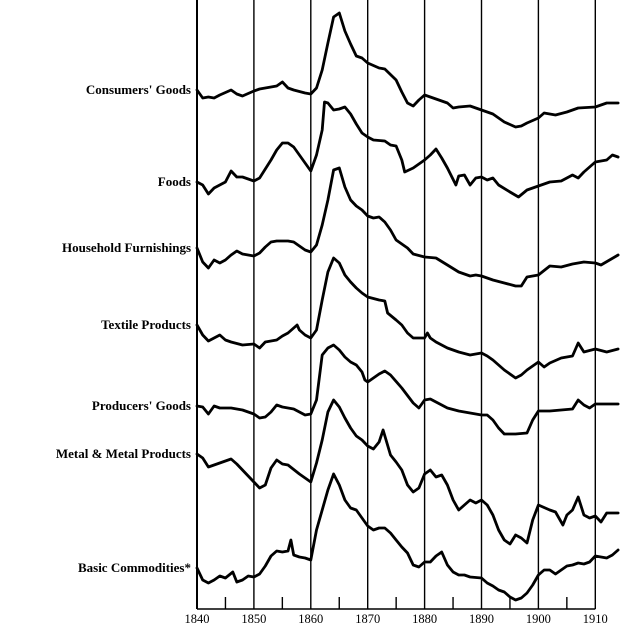  Describe the element at coordinates (396, 619) in the screenshot. I see `x-axis-tick-labels: 1840 1850 1860 1870 1880 1890 1900 1910` at that location.